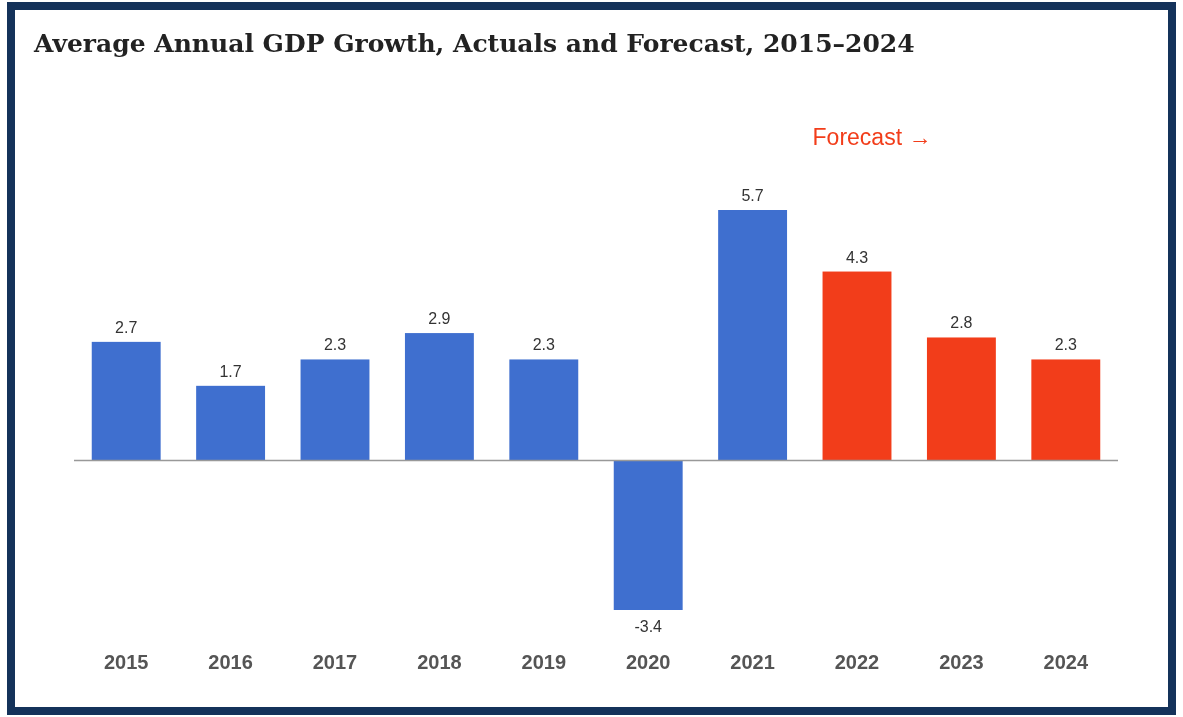  What do you see at coordinates (857, 257) in the screenshot?
I see `data-label: 4.3` at bounding box center [857, 257].